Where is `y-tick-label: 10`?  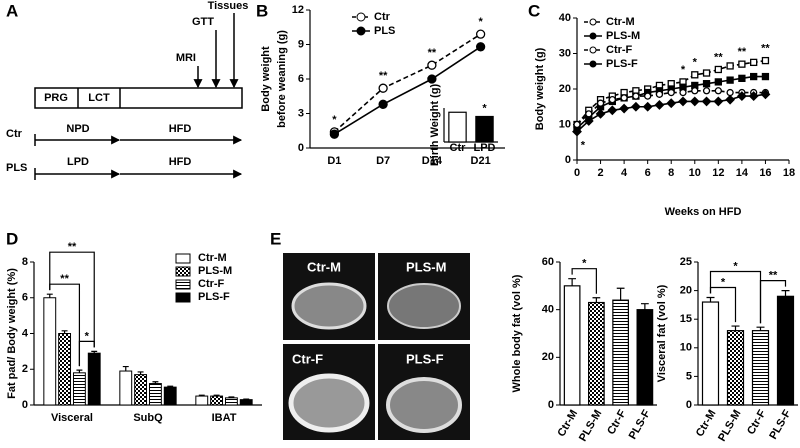 y-tick-label: 10 is located at coordinates (565, 124).